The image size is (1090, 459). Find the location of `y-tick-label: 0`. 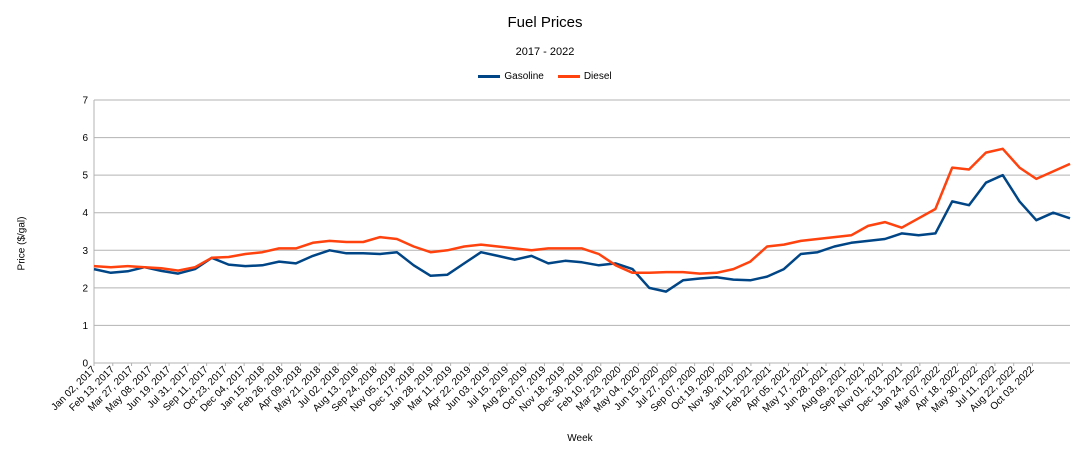

y-tick-label: 0 is located at coordinates (85, 364).